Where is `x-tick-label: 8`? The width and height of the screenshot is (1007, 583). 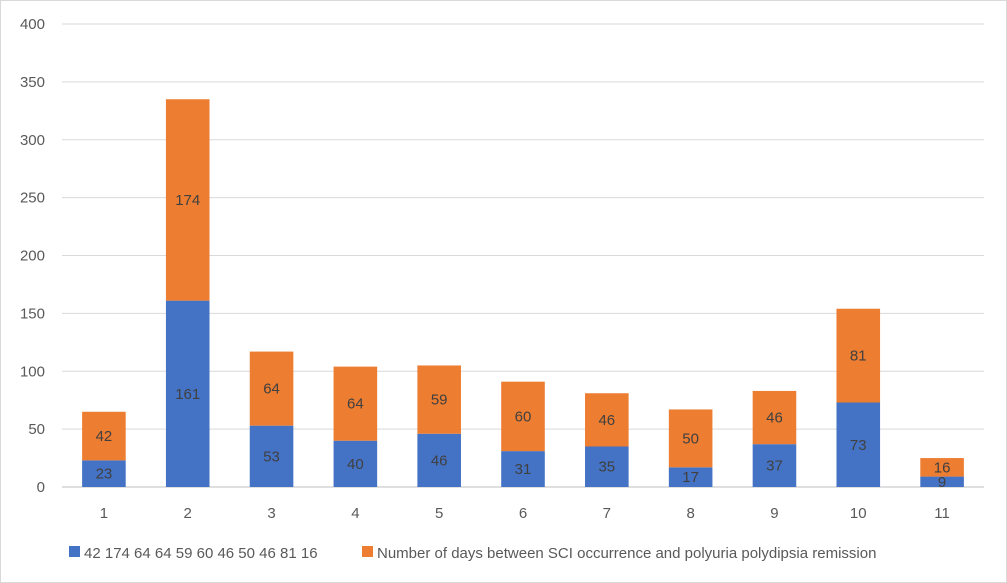 x-tick-label: 8 is located at coordinates (690, 513).